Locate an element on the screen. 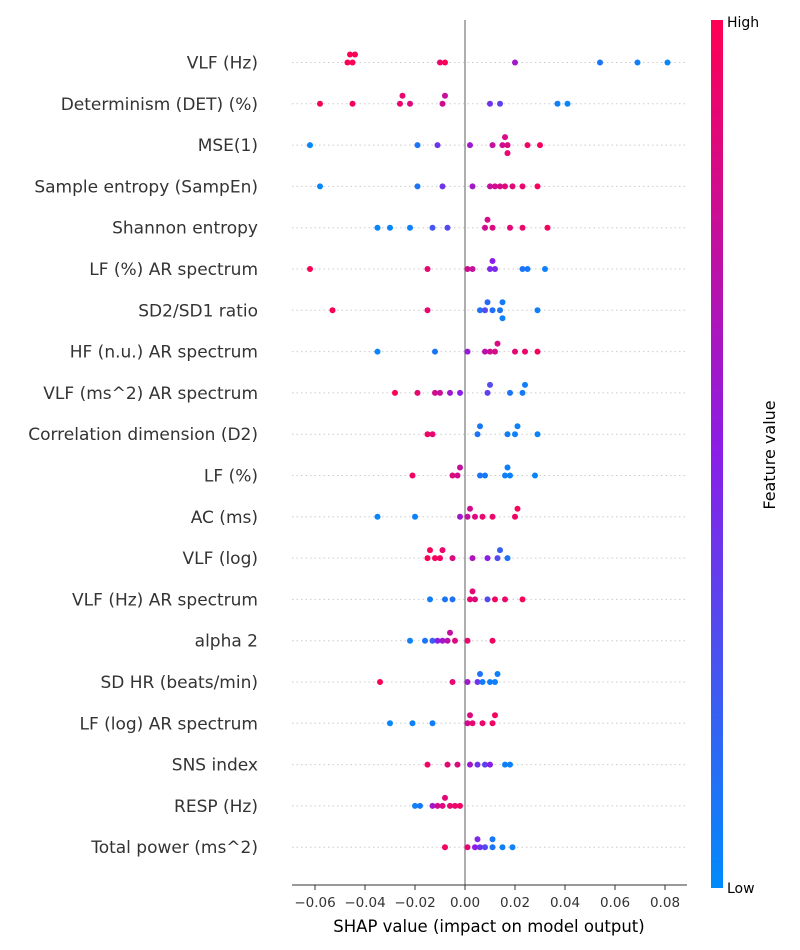 The width and height of the screenshot is (800, 950). feature-label: SNS index is located at coordinates (215, 766).